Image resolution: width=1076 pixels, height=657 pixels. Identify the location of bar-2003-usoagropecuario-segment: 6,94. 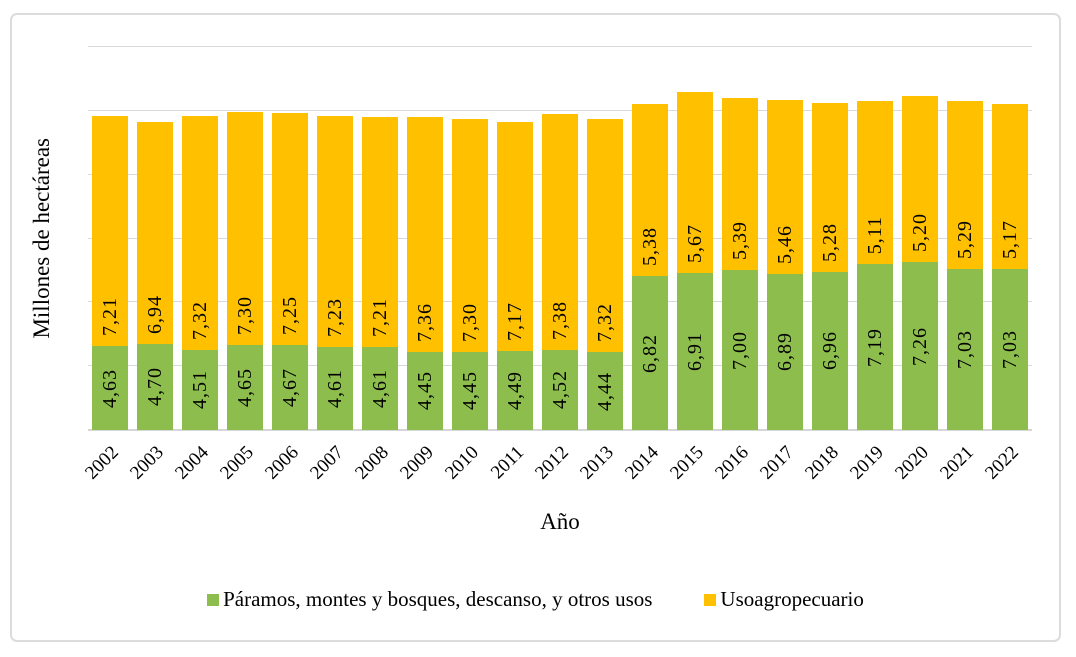
(155, 233).